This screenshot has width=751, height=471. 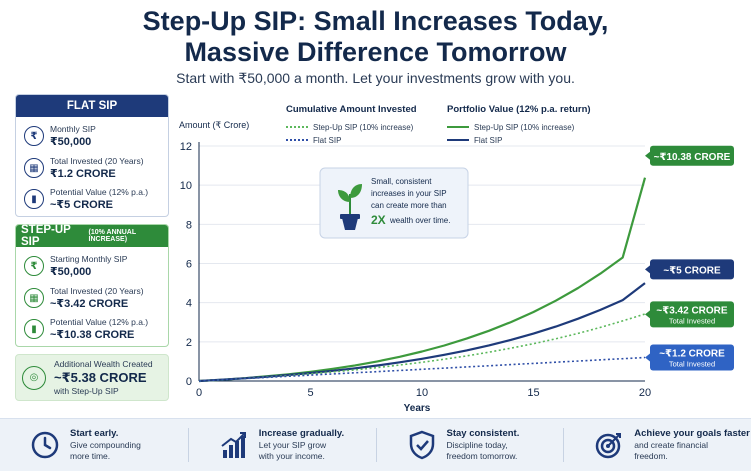 What do you see at coordinates (90, 456) in the screenshot?
I see `footer-tip-1-sub2: more time.` at bounding box center [90, 456].